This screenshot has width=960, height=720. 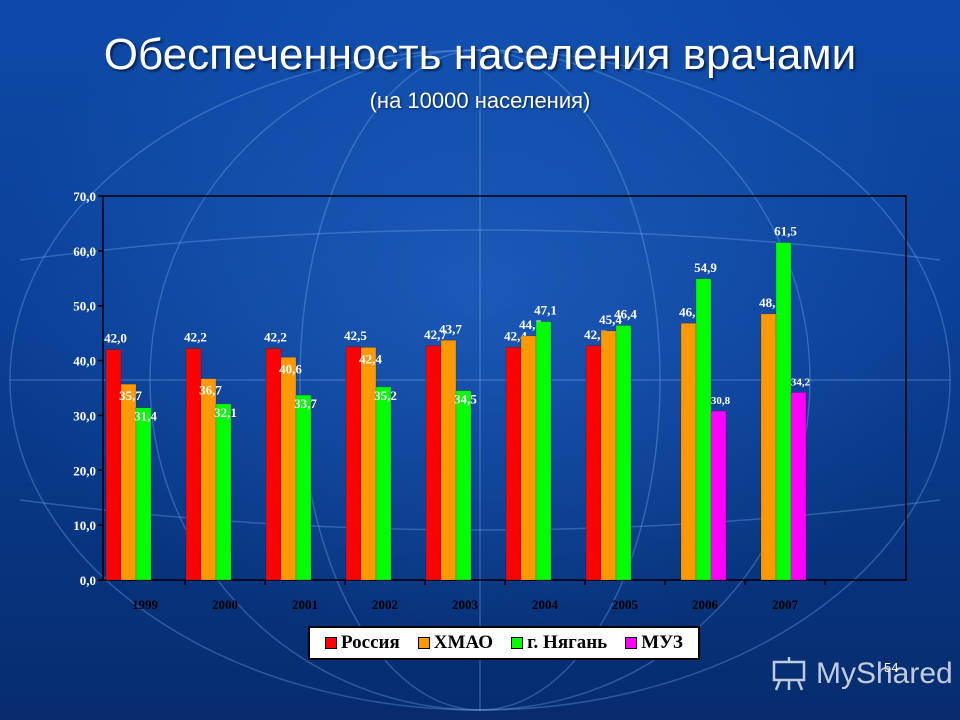 What do you see at coordinates (210, 390) in the screenshot?
I see `data-label: 36,7` at bounding box center [210, 390].